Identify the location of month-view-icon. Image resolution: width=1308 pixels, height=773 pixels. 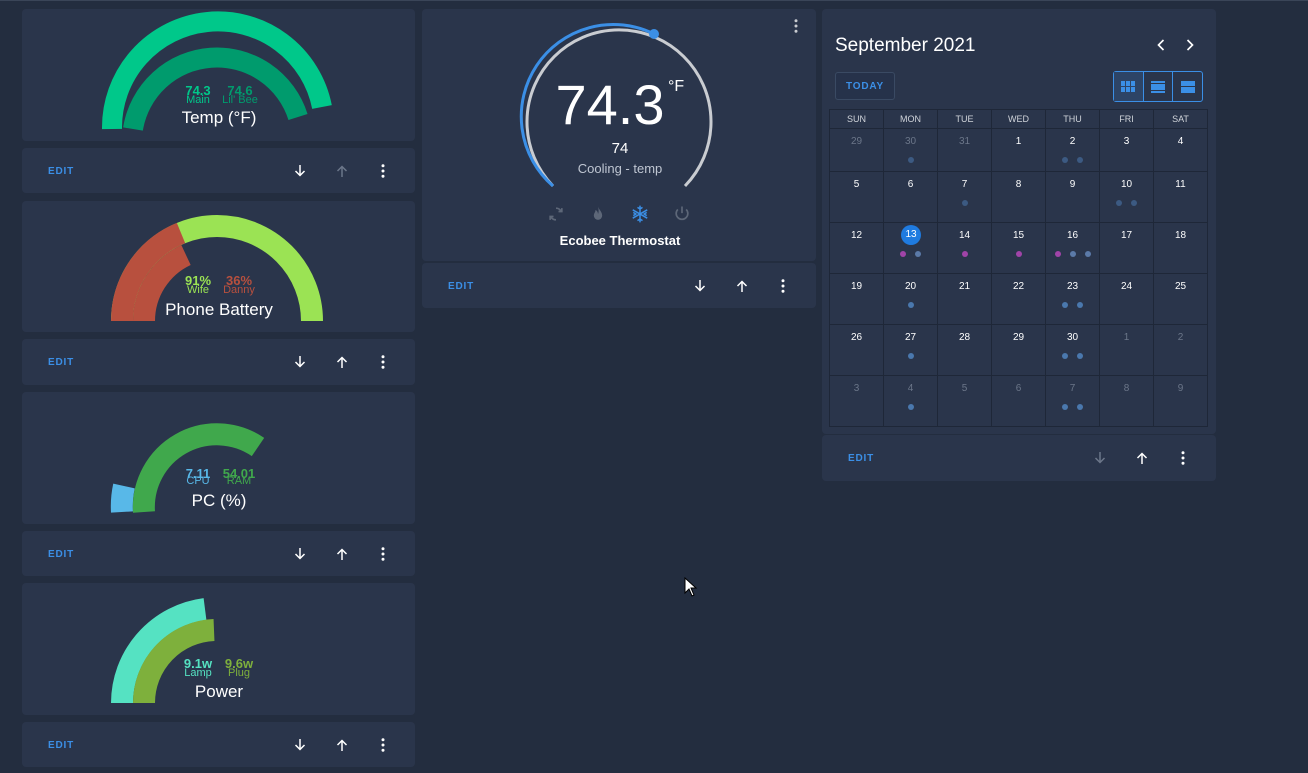
(1129, 86).